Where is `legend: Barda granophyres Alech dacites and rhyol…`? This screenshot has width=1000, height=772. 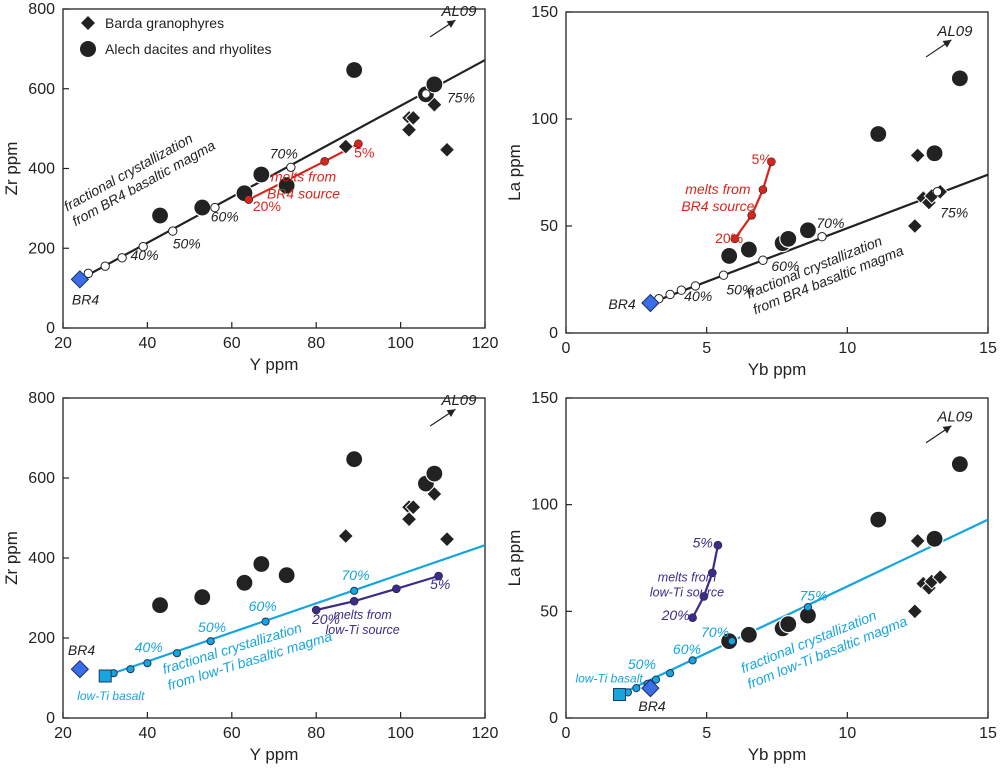 legend: Barda granophyres Alech dacites and rhyol… is located at coordinates (176, 36).